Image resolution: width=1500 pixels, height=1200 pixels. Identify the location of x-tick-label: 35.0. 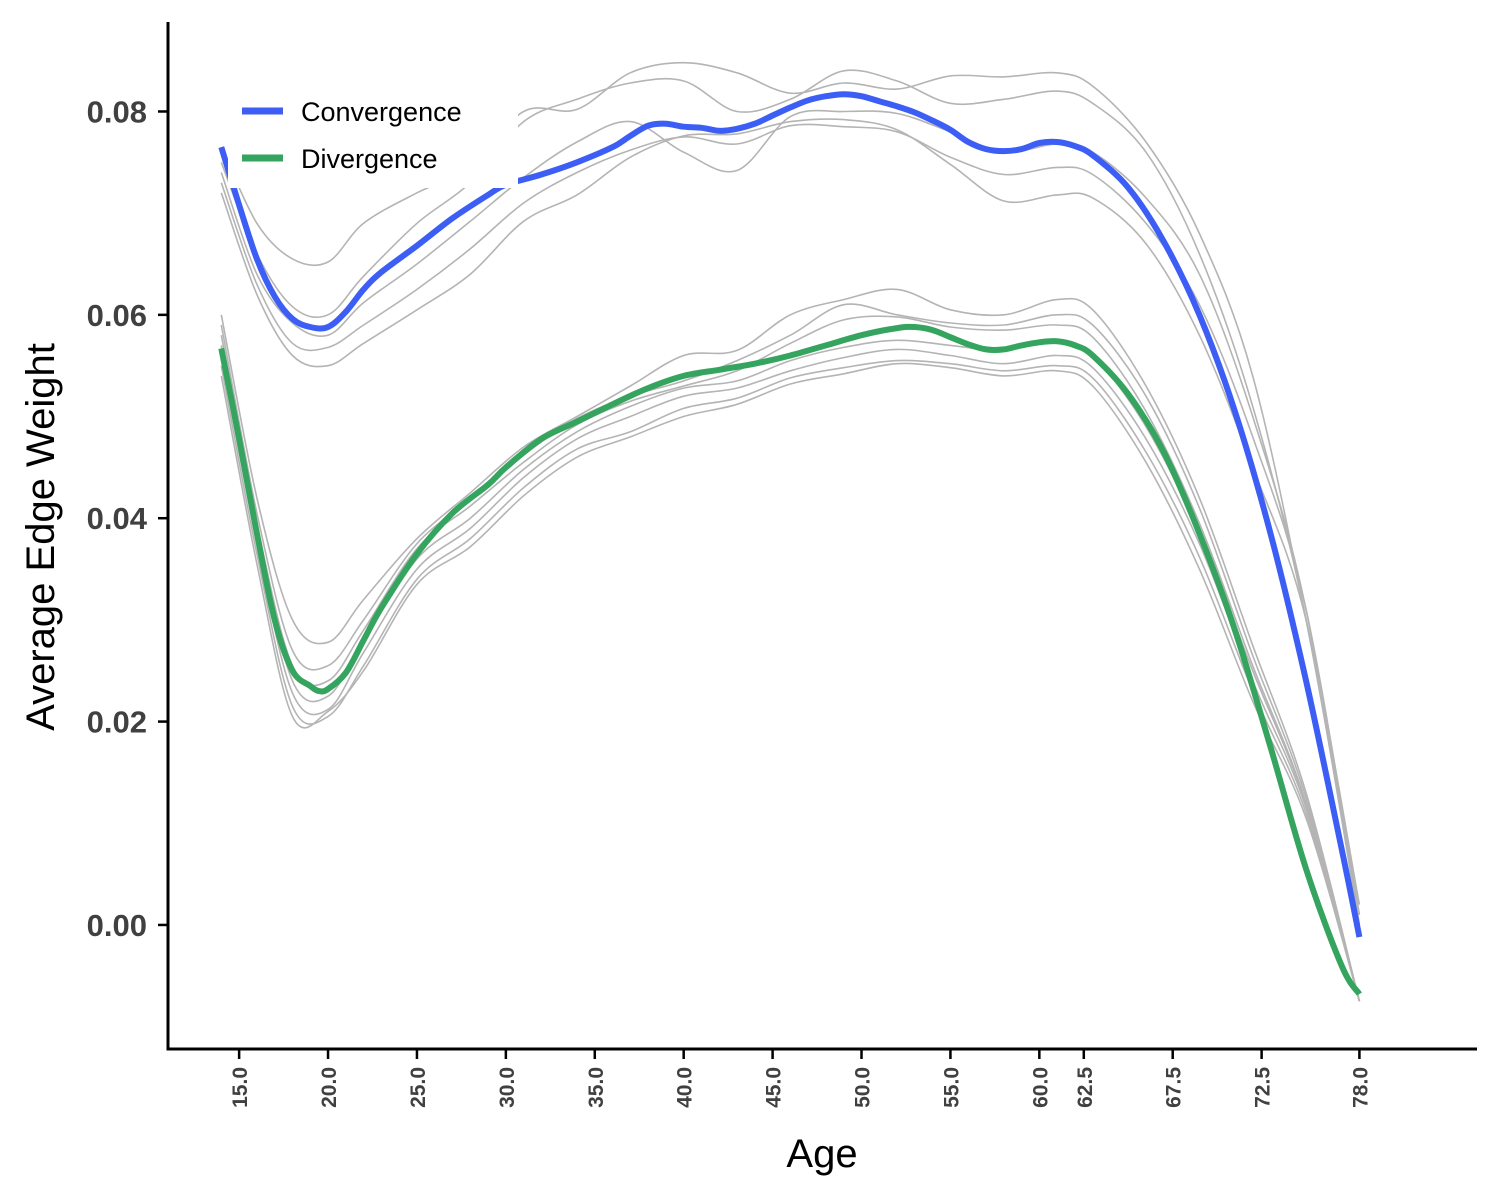
(596, 1087).